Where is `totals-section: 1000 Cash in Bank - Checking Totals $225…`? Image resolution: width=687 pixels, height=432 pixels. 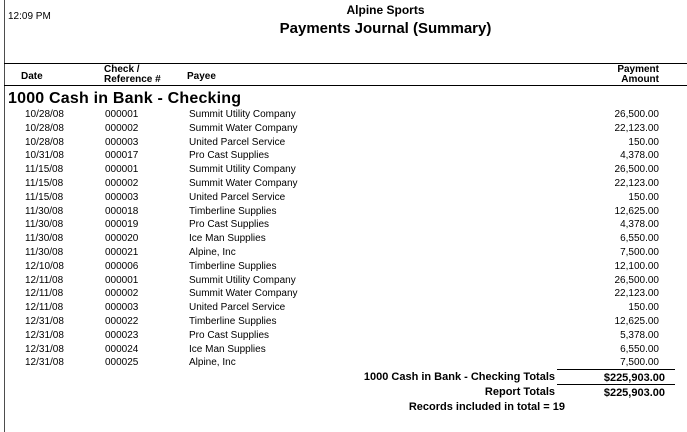
totals-section: 1000 Cash in Bank - Checking Totals $225… is located at coordinates (345, 391).